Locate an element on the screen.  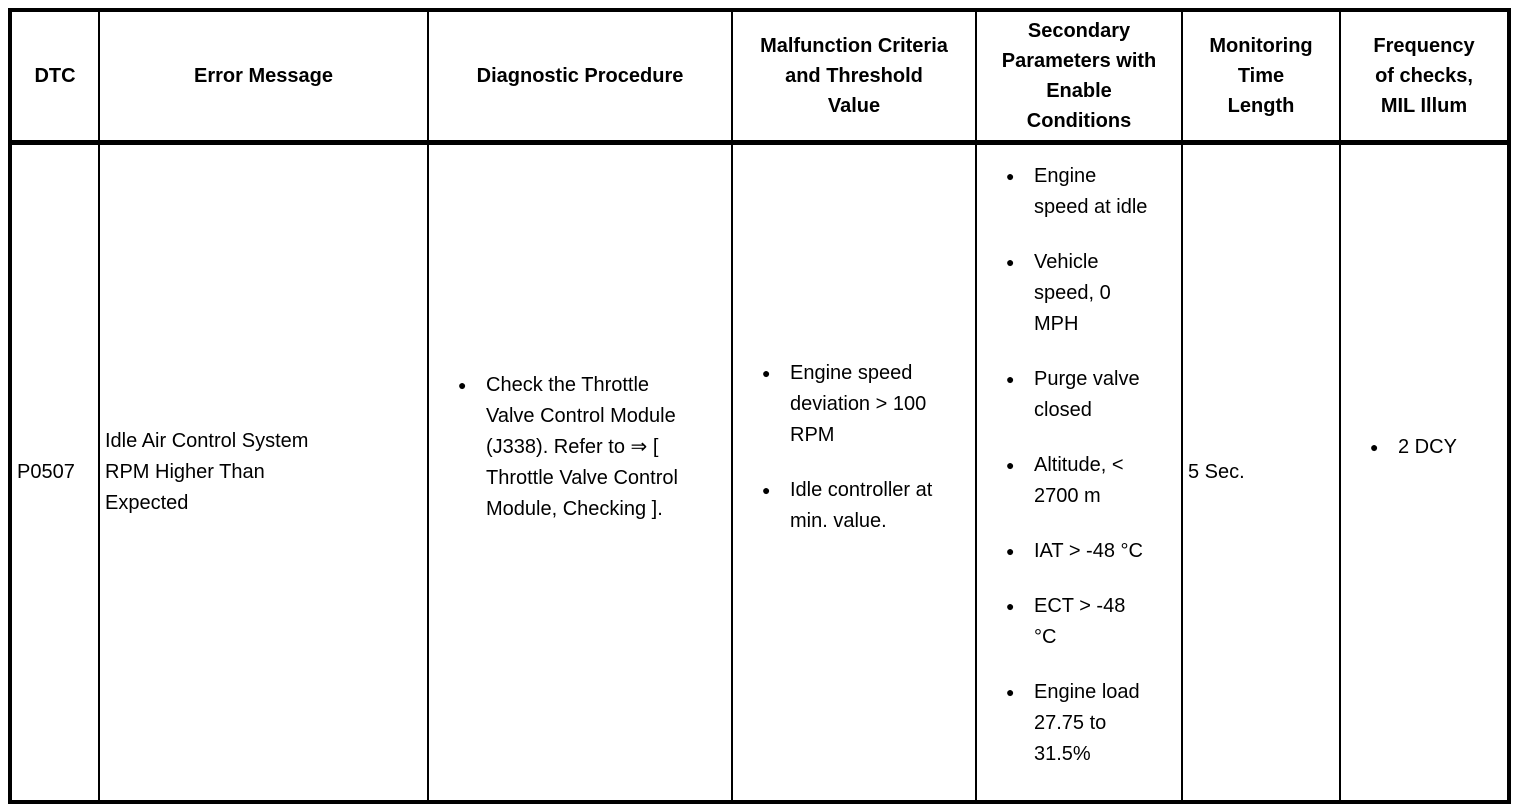
list-item: ● Purge valve closed is located at coordinates (1079, 395).